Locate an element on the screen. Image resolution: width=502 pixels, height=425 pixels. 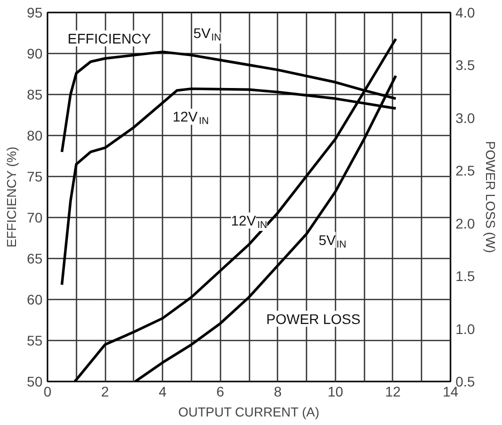
y2-axis-title: POWER LOSS (W) is located at coordinates (490, 197).